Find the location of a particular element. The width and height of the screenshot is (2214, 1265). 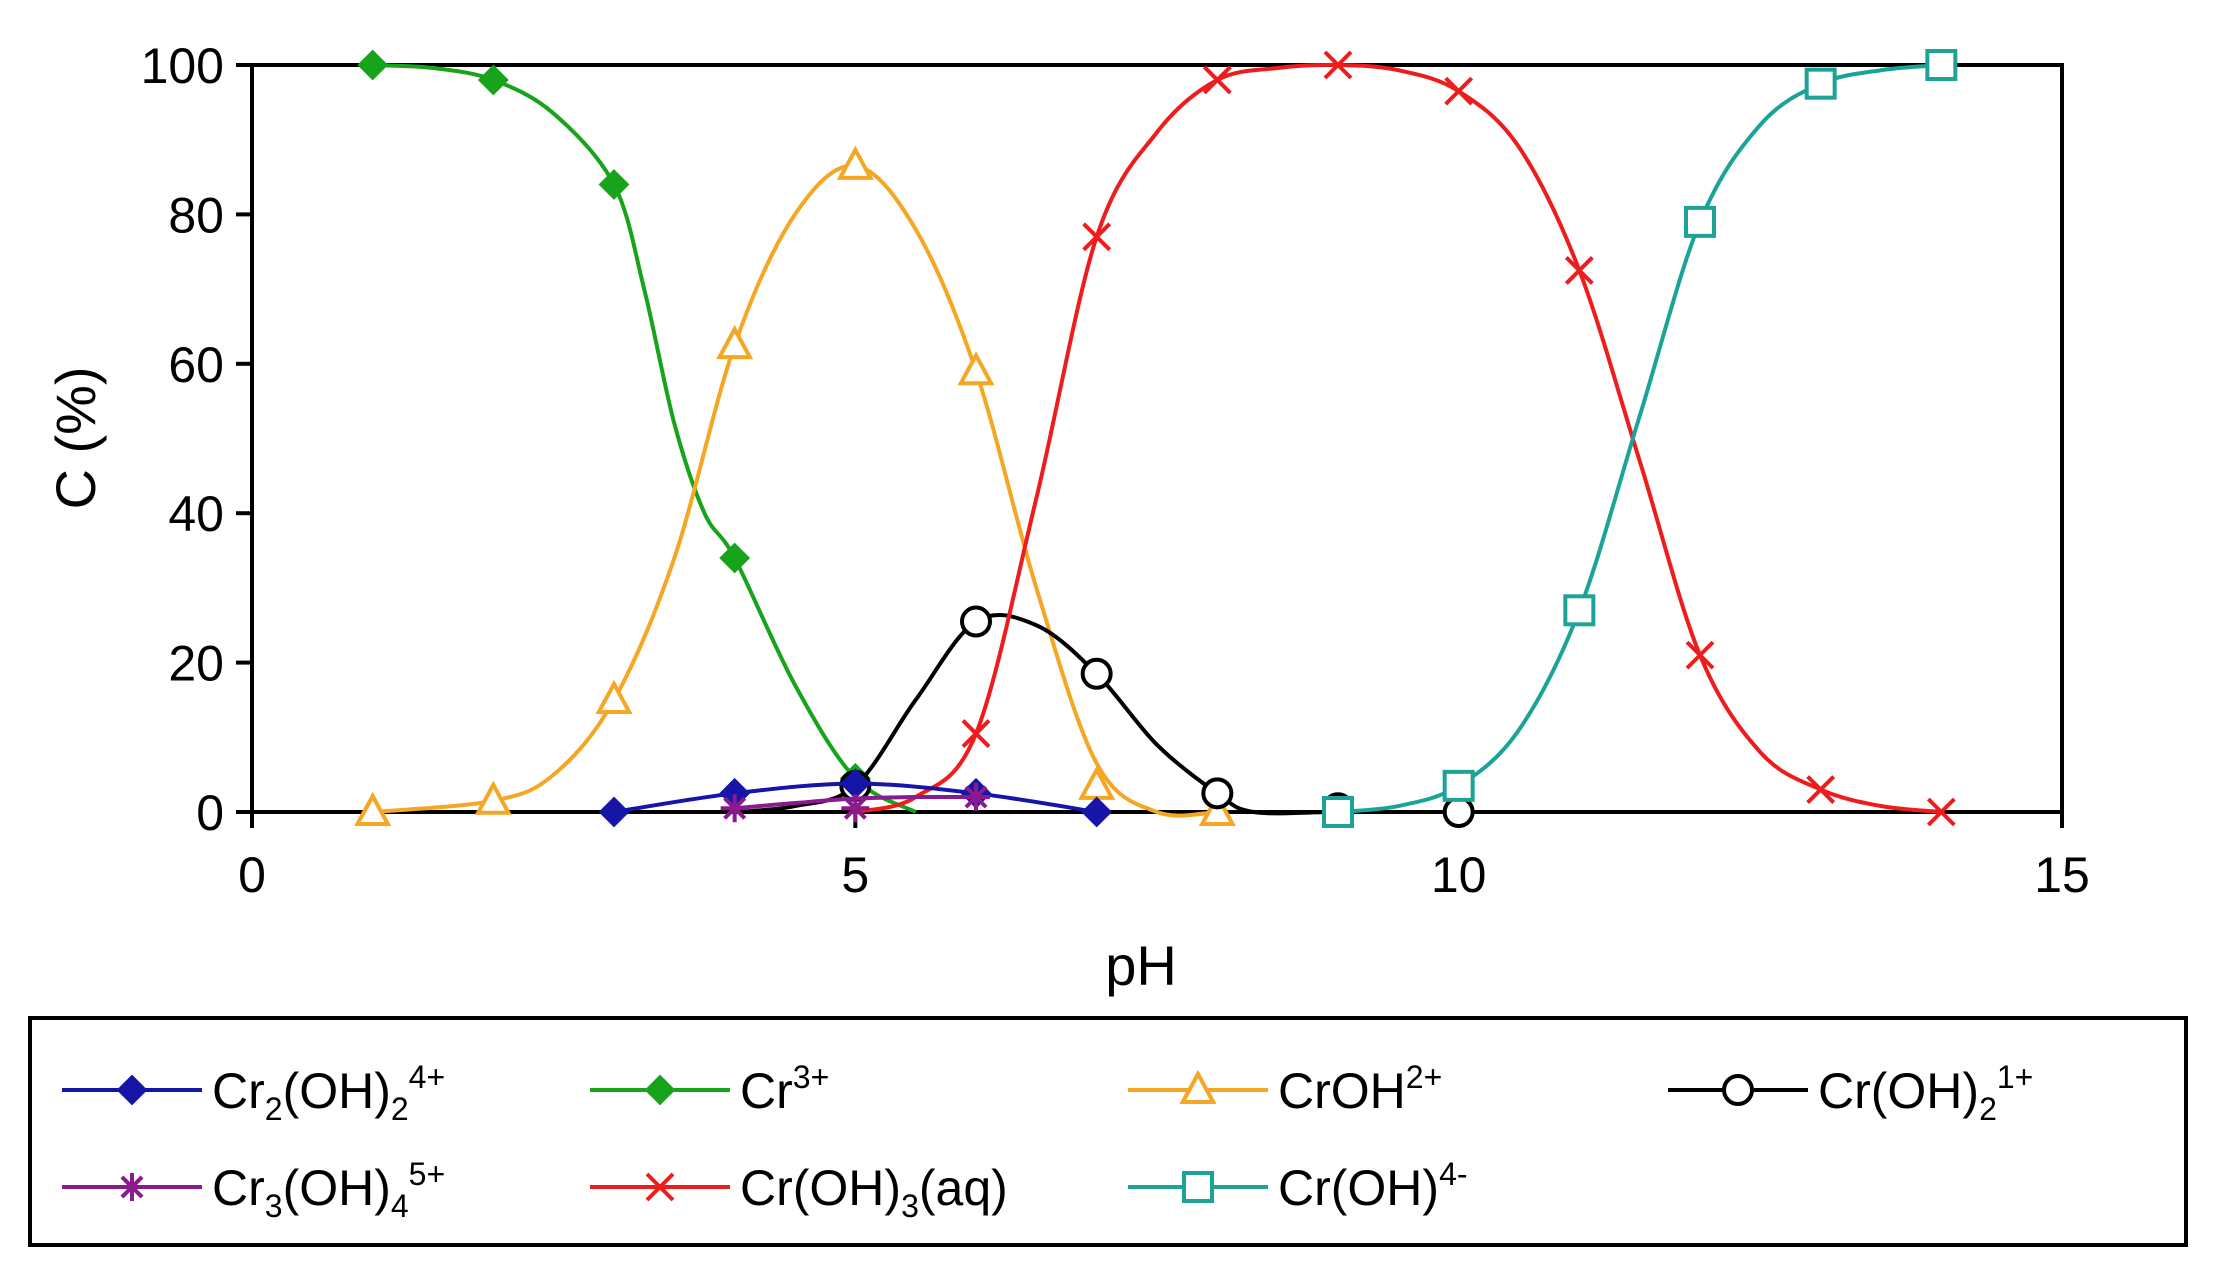

y-tick-label: 80 is located at coordinates (196, 215).